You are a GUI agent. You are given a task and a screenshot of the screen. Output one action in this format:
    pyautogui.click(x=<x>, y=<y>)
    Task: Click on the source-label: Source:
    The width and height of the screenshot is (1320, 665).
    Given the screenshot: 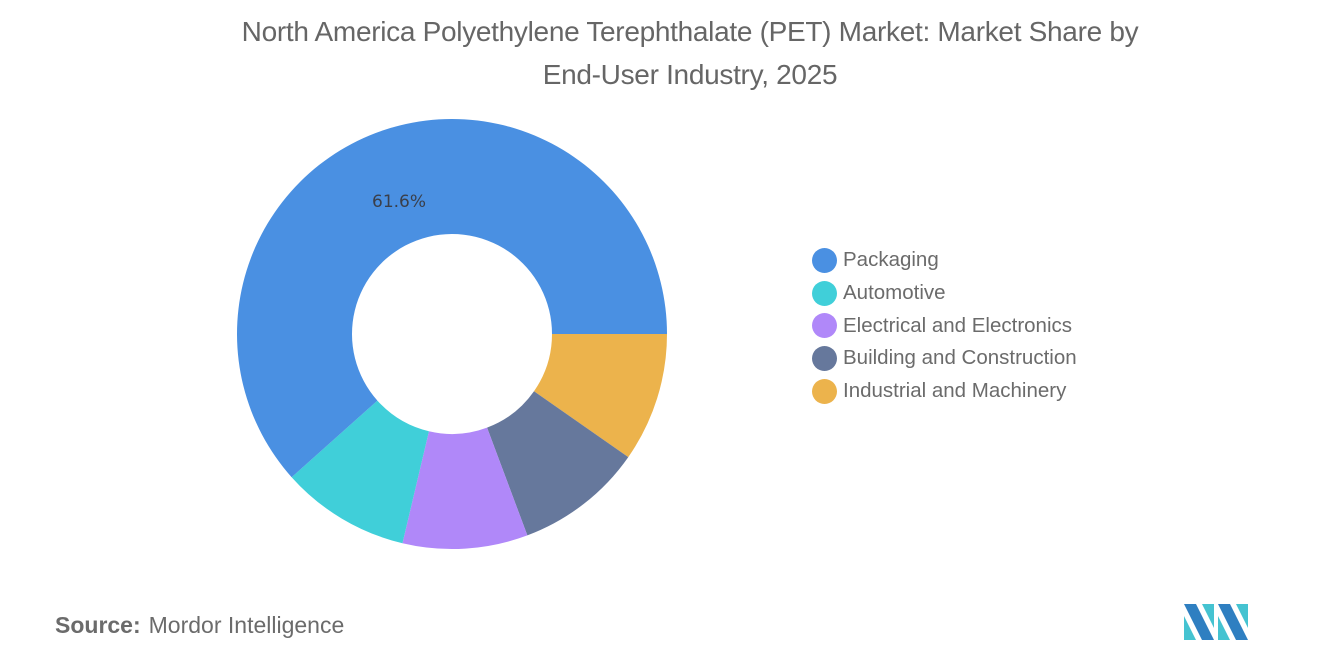 What is the action you would take?
    pyautogui.click(x=98, y=625)
    